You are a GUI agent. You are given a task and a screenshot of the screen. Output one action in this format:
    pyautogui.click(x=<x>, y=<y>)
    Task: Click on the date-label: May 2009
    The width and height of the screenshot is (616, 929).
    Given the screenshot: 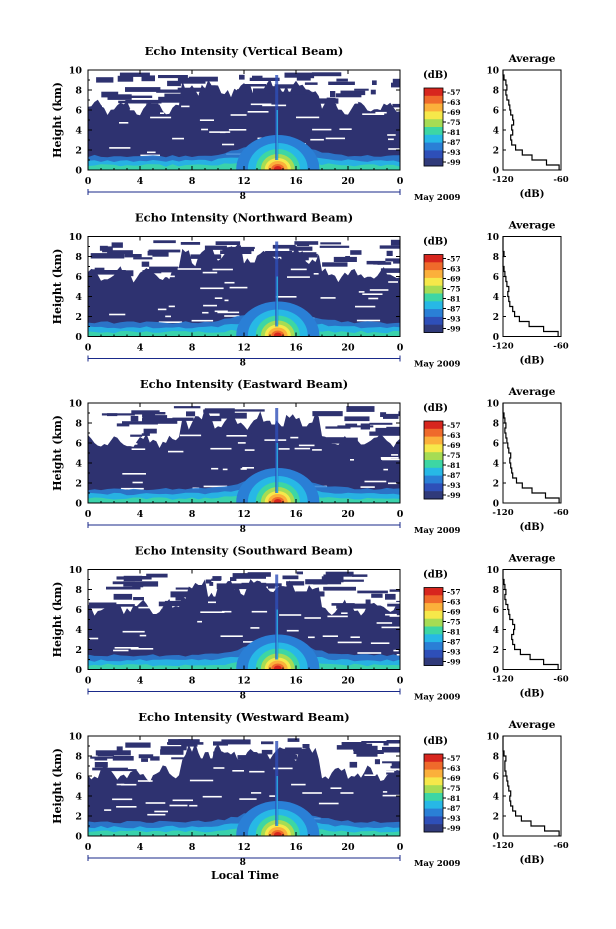 What is the action you would take?
    pyautogui.click(x=437, y=864)
    